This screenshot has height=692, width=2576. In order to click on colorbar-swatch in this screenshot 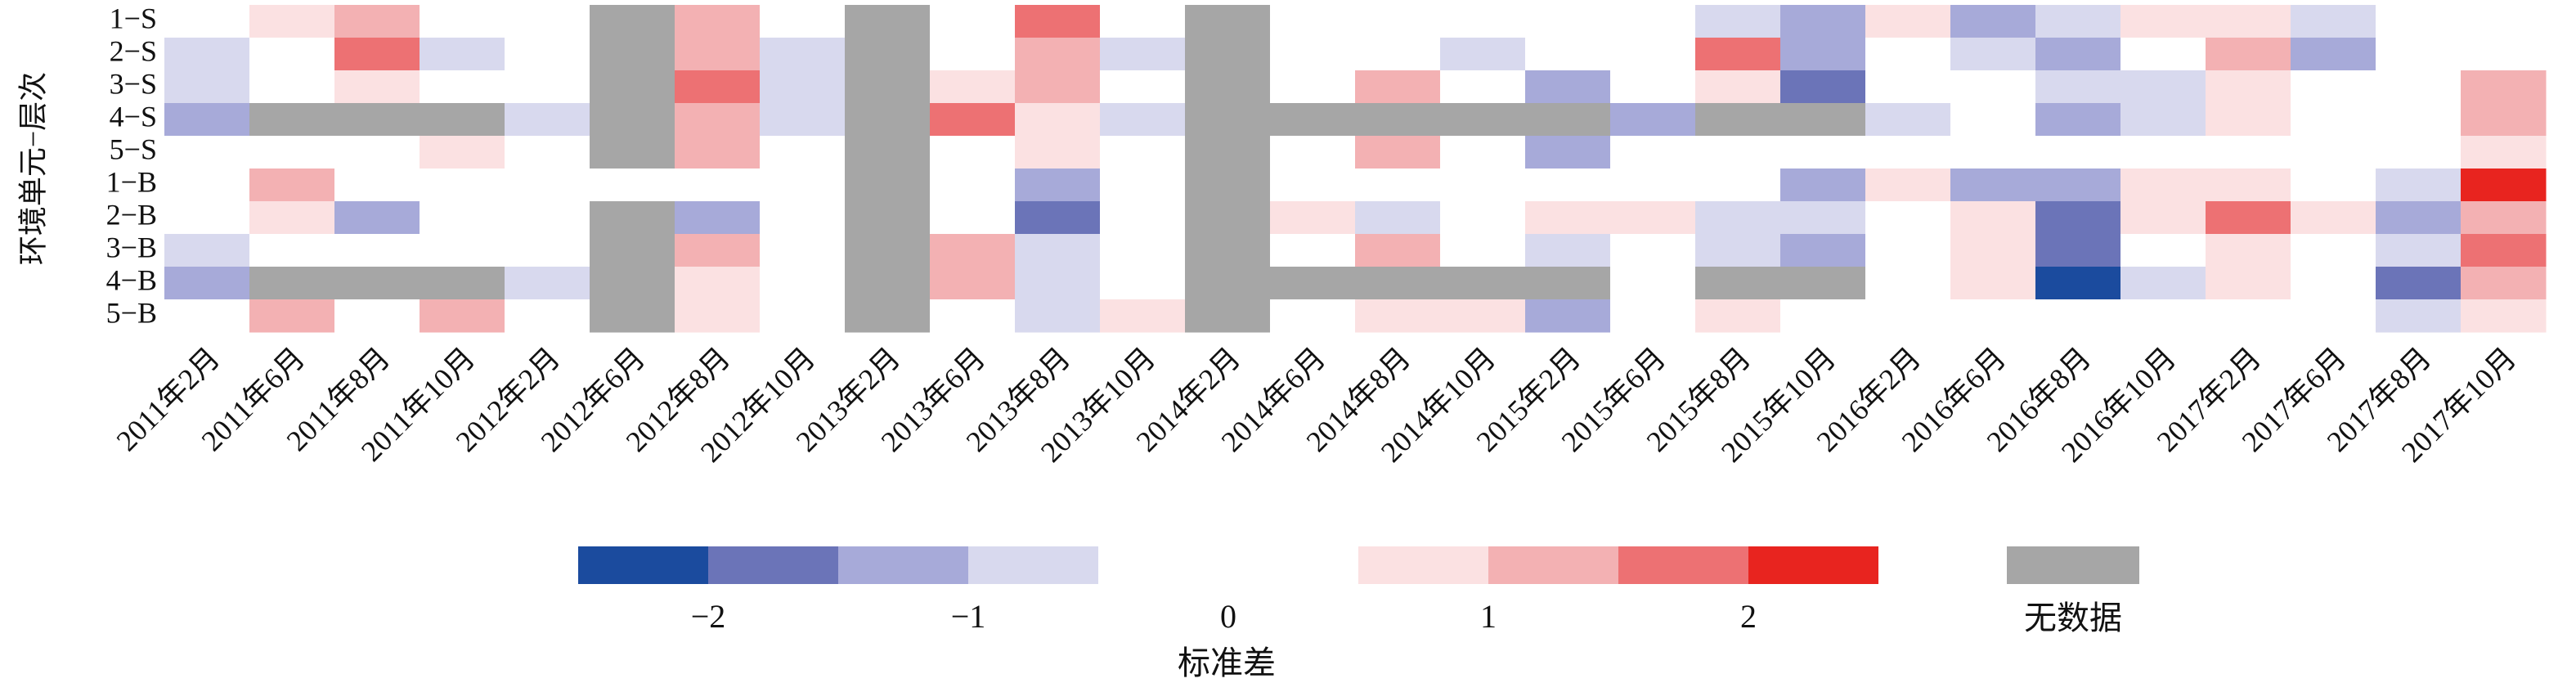, I will do `click(1683, 565)`.